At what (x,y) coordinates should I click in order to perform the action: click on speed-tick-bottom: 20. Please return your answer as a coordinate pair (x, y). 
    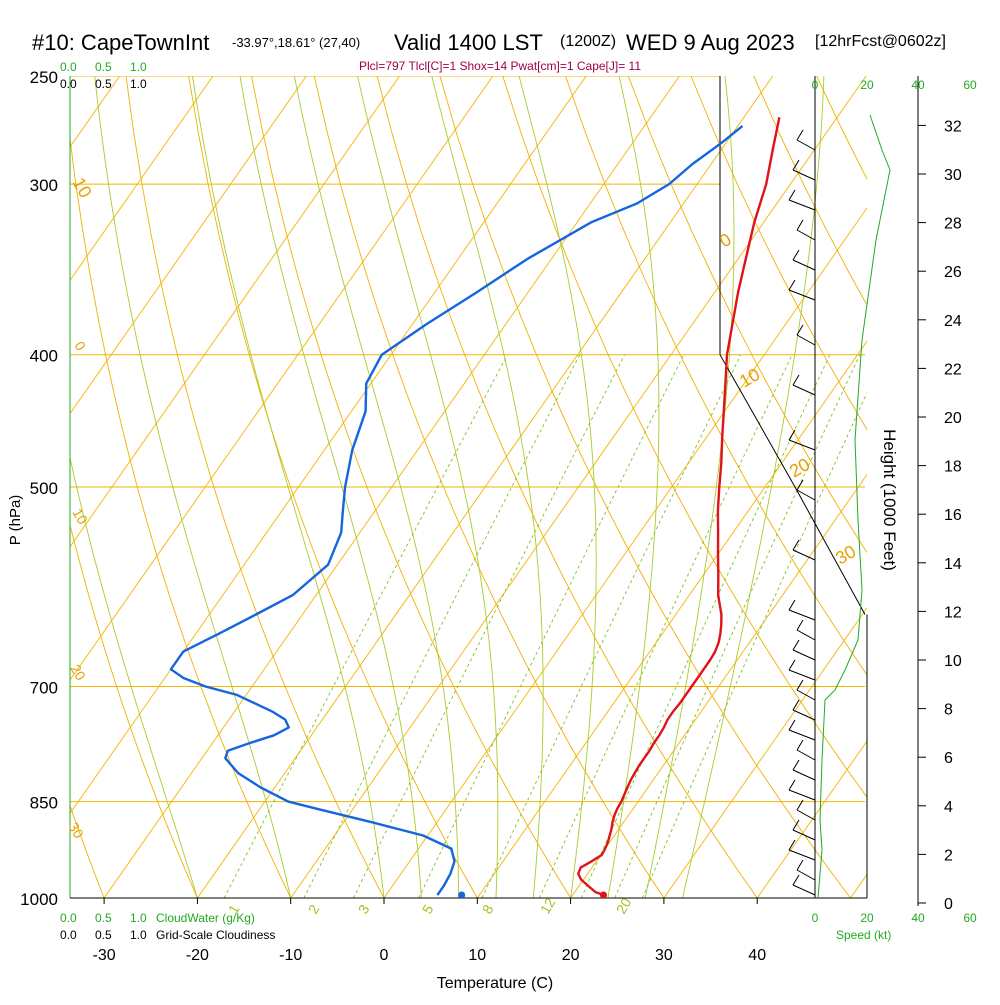
    Looking at the image, I should click on (867, 918).